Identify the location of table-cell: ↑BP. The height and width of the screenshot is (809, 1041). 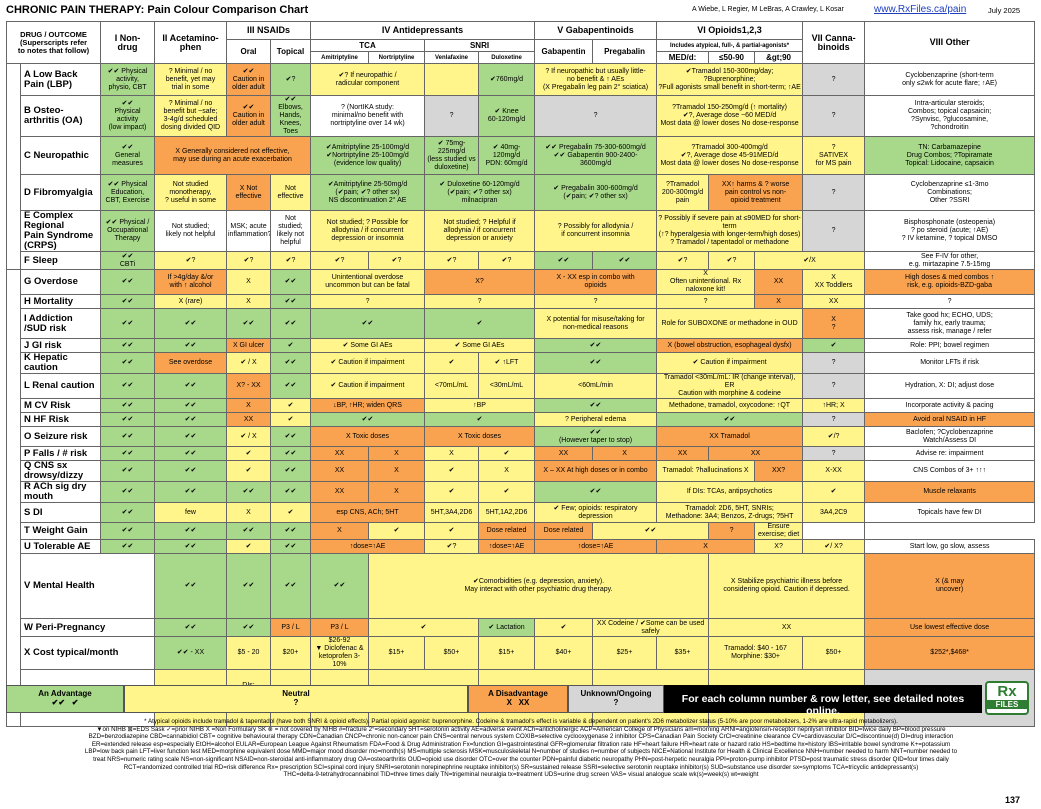
(480, 405).